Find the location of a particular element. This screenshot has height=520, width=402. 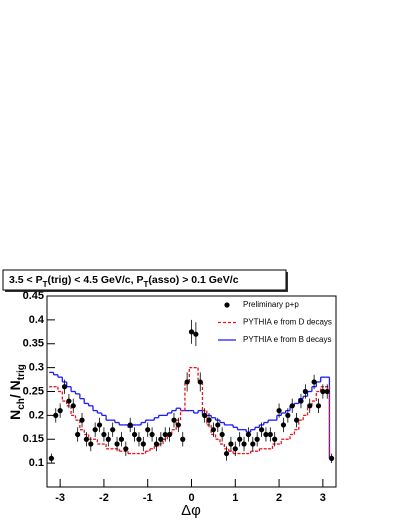

text-part: 3.5 < P is located at coordinates (26, 280).